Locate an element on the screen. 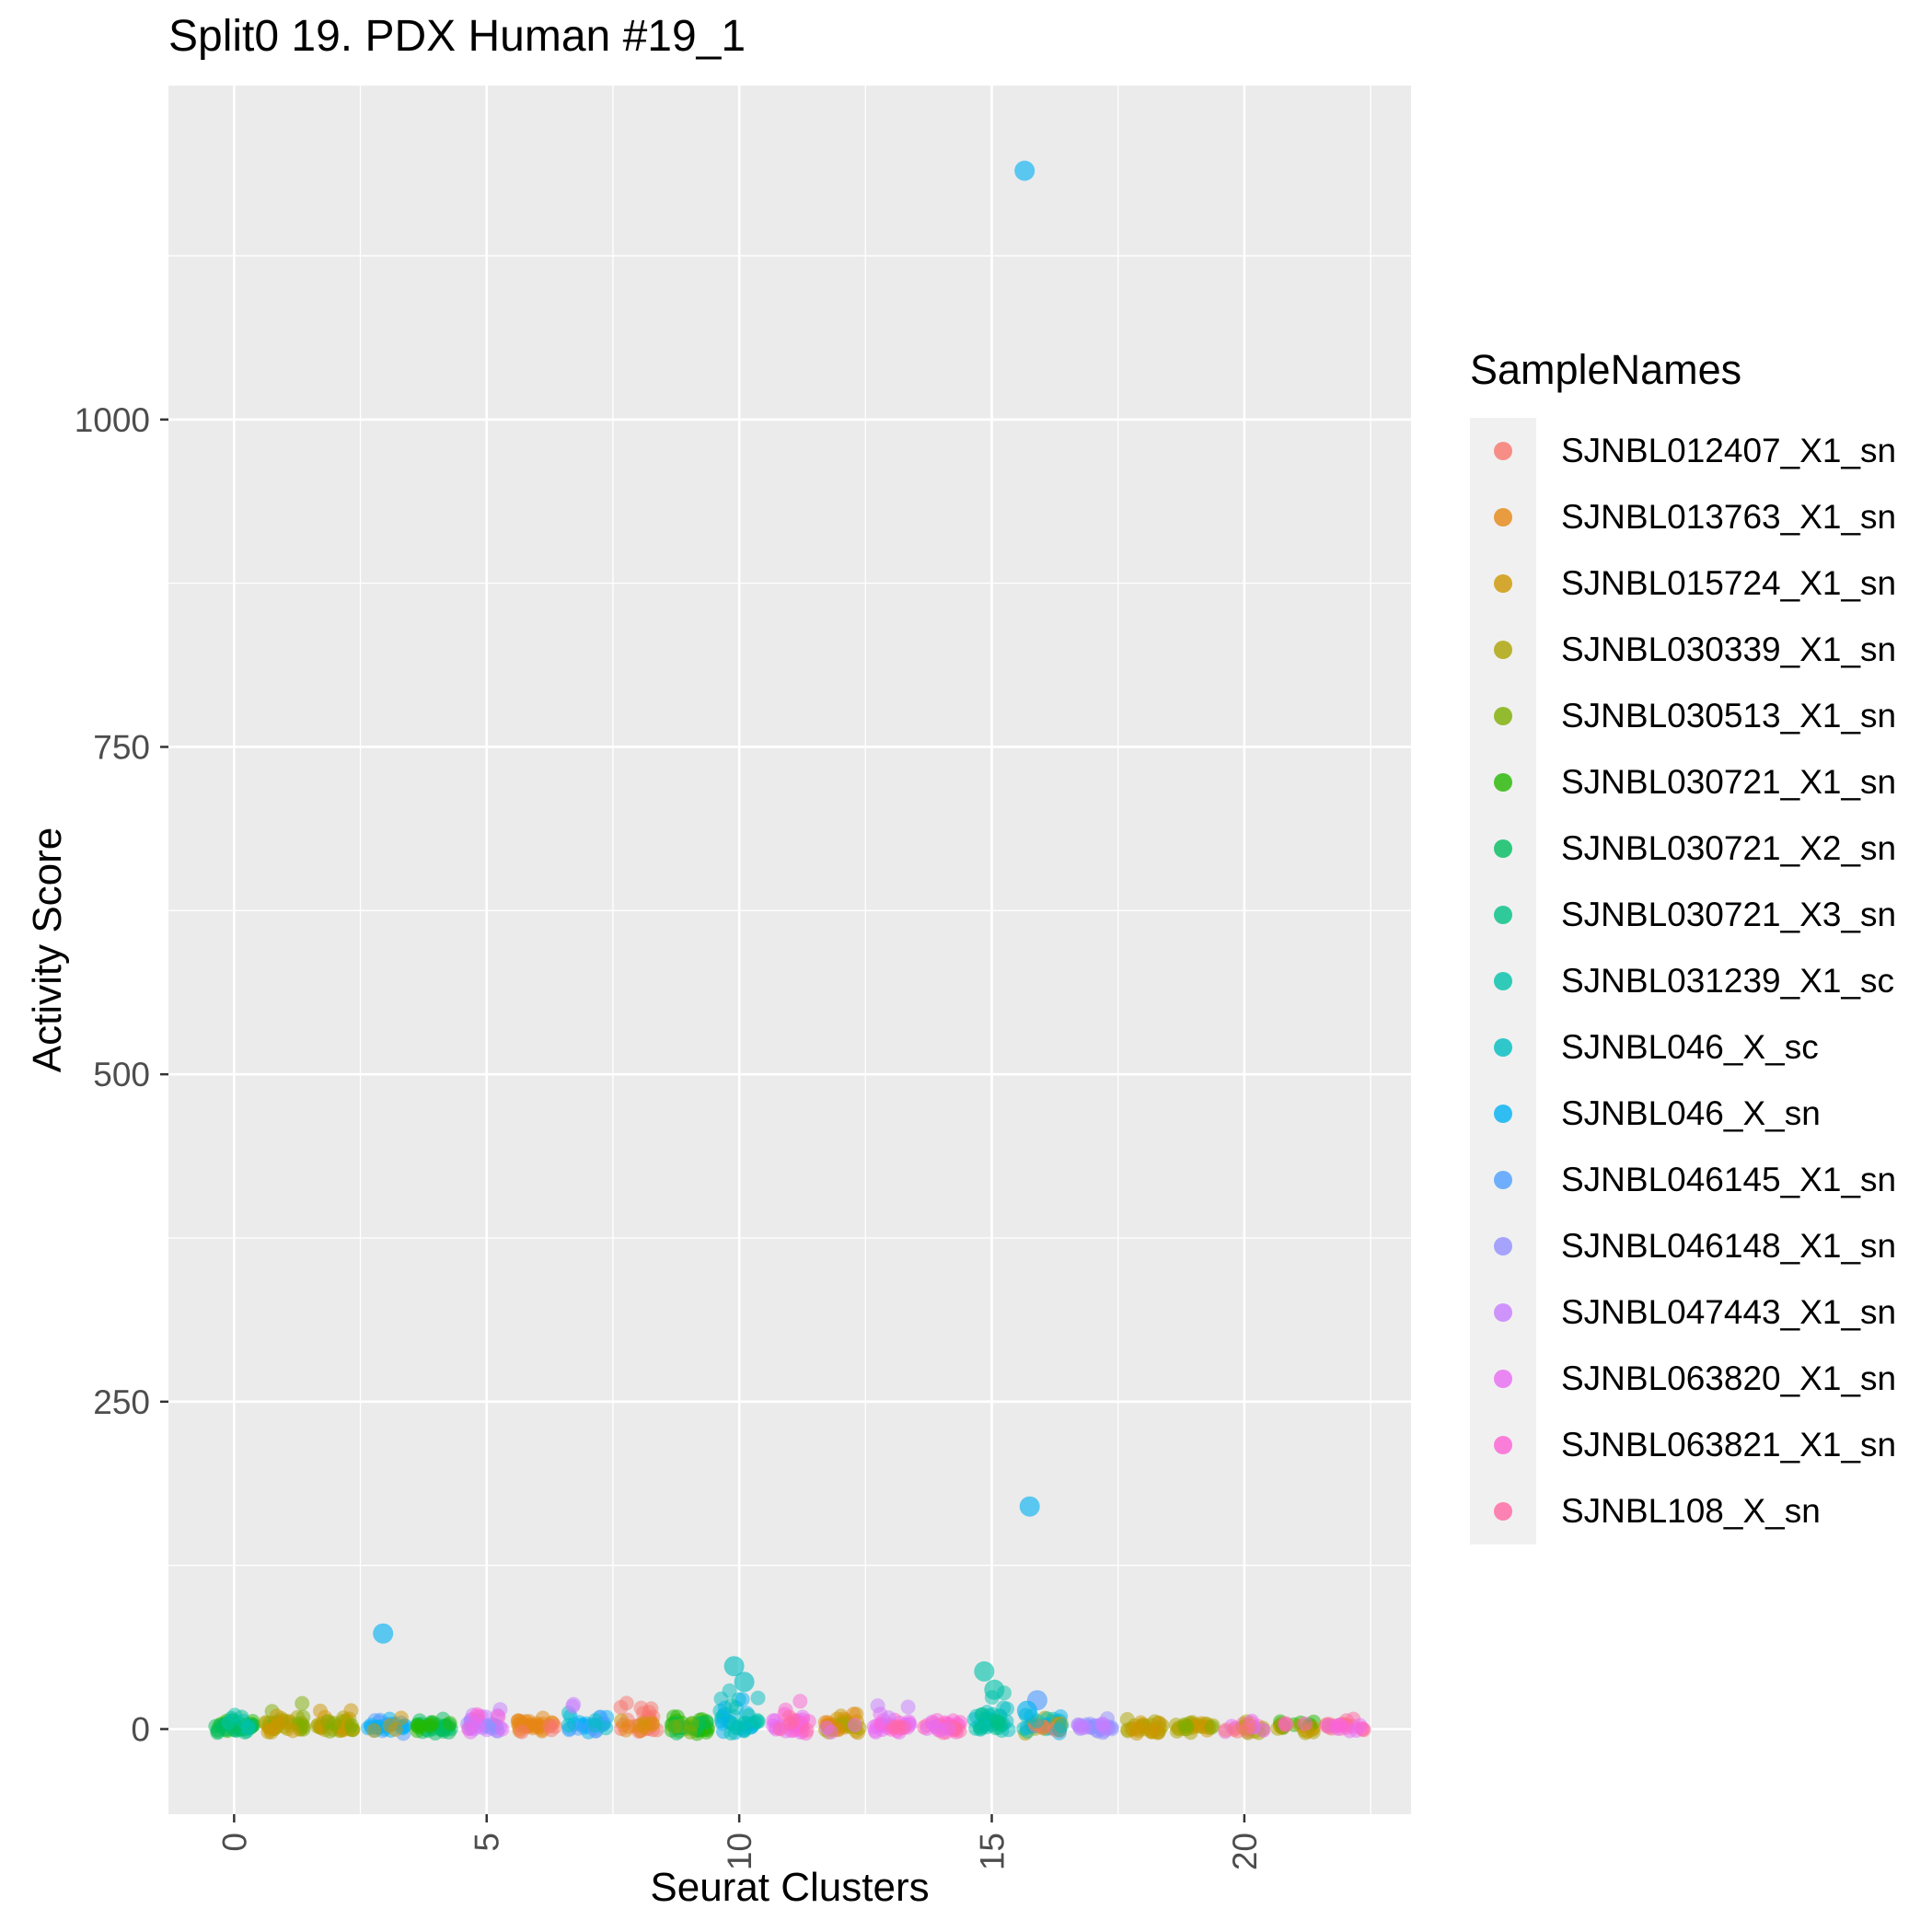 This screenshot has height=1932, width=1932. legend-label: SJNBL013763_X1_sn is located at coordinates (1729, 517).